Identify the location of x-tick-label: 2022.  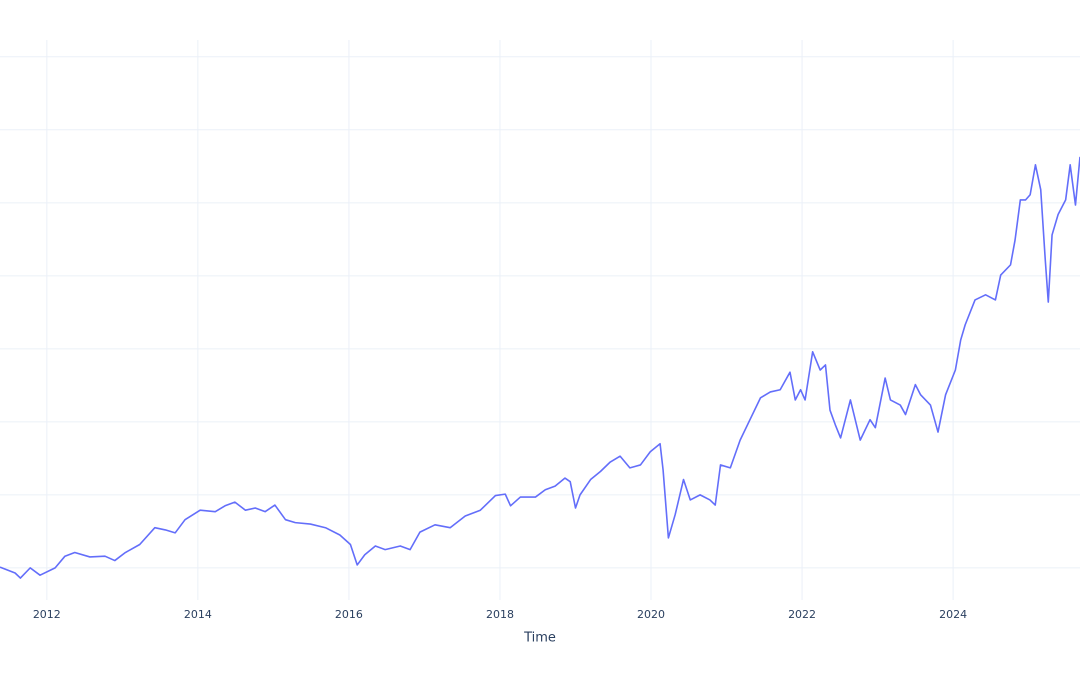
(802, 614).